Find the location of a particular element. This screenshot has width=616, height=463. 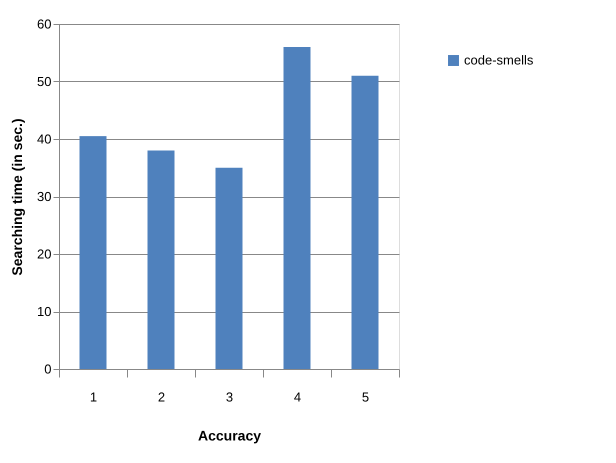

y-tick-label: 40 is located at coordinates (44, 139).